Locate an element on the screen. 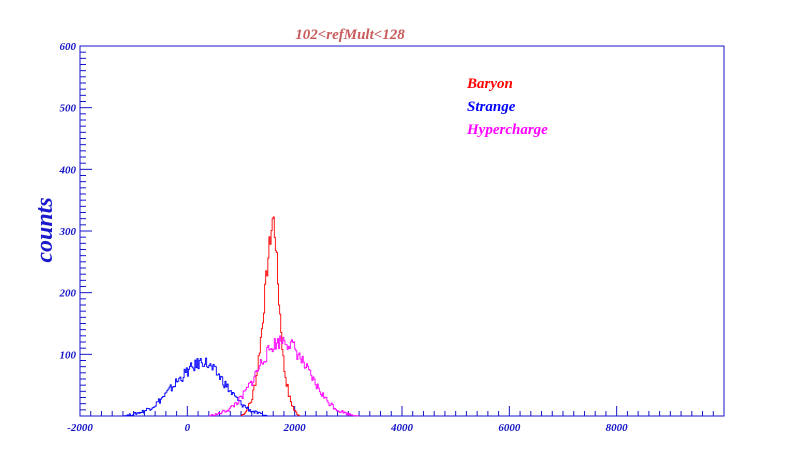  x-tick-label: -2000 is located at coordinates (80, 428).